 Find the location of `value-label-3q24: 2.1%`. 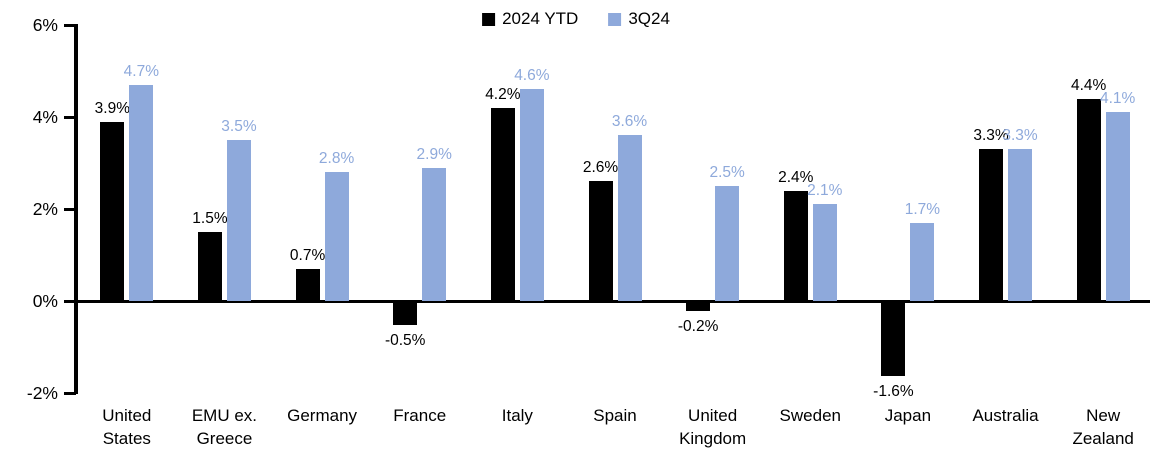

value-label-3q24: 2.1% is located at coordinates (825, 191).